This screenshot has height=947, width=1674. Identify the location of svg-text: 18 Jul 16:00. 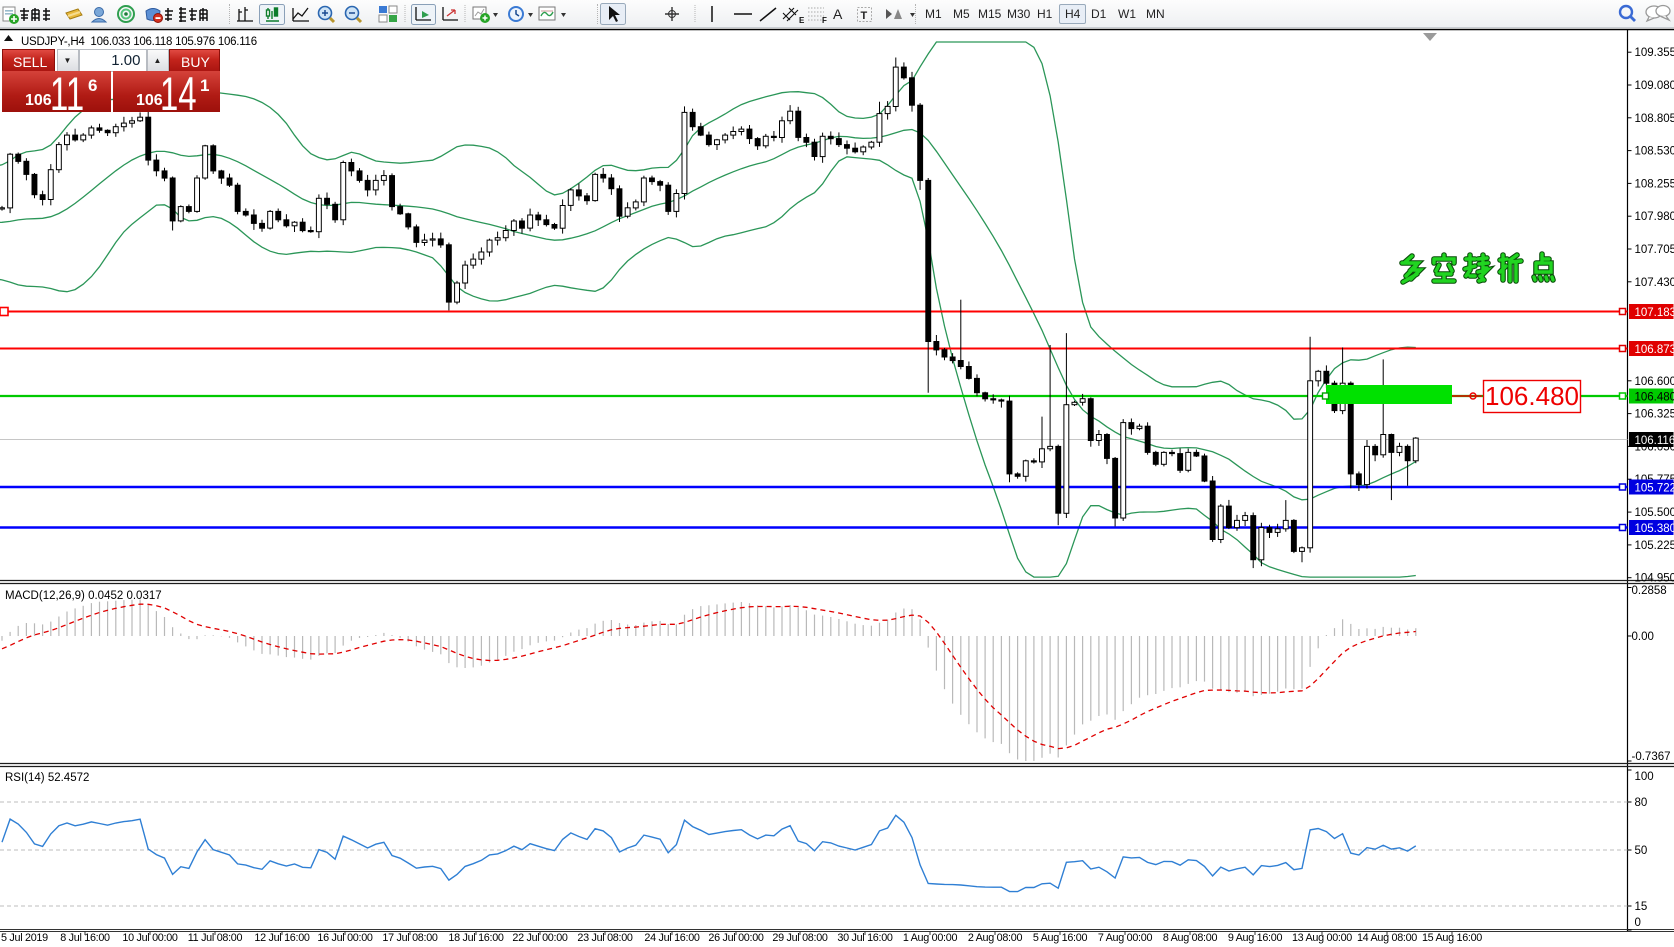
(476, 938).